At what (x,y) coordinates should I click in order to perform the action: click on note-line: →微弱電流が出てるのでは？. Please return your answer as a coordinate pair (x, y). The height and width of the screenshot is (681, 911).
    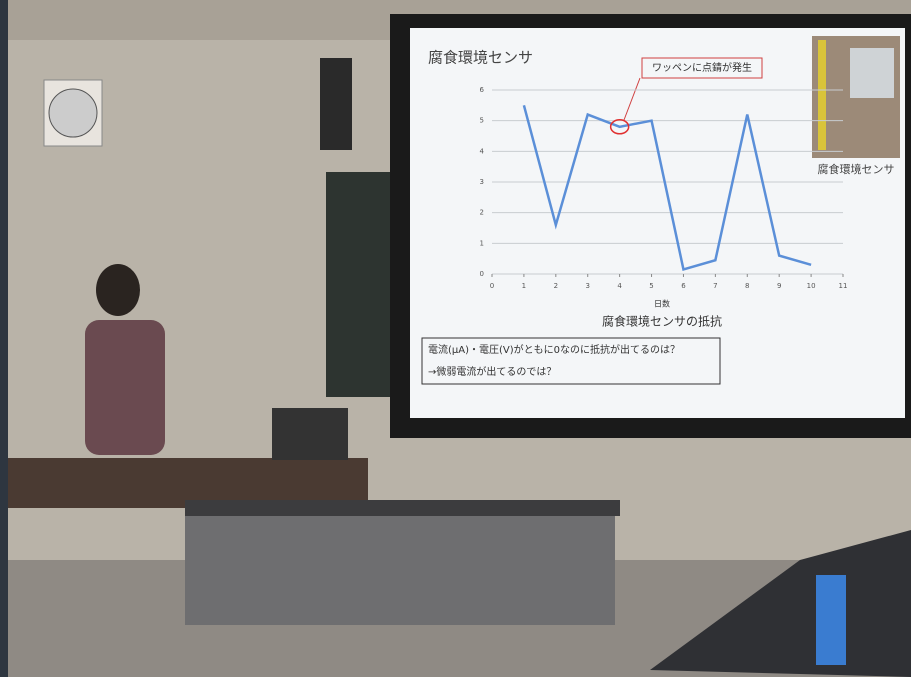
    Looking at the image, I should click on (492, 371).